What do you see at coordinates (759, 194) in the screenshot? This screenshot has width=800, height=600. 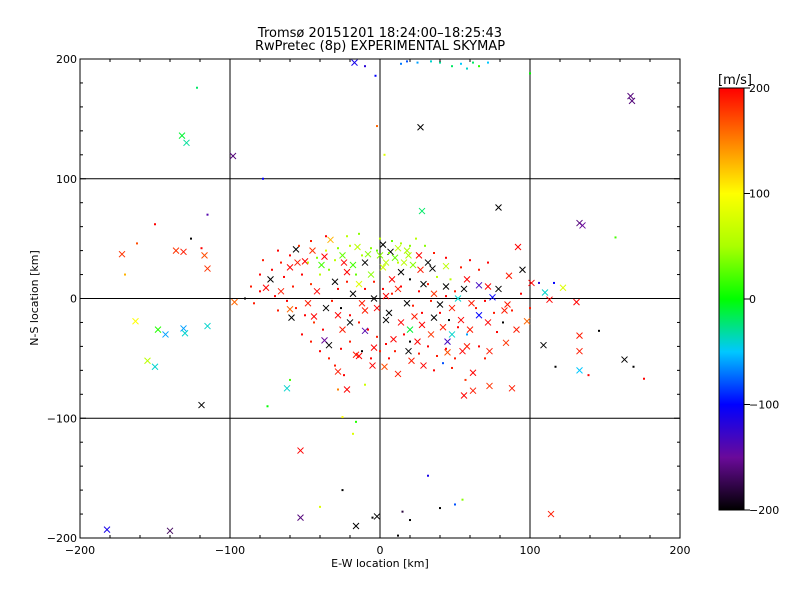 I see `colorbar-tick-label: 100` at bounding box center [759, 194].